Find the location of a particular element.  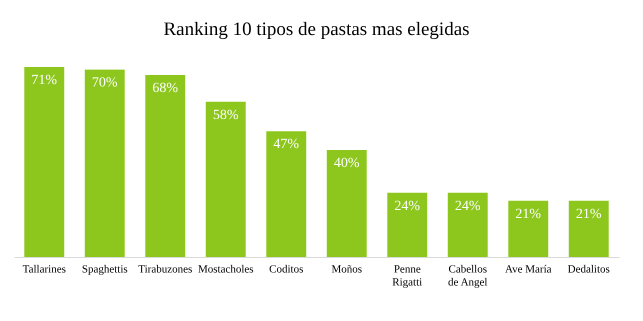

data-label: 70% is located at coordinates (105, 83).